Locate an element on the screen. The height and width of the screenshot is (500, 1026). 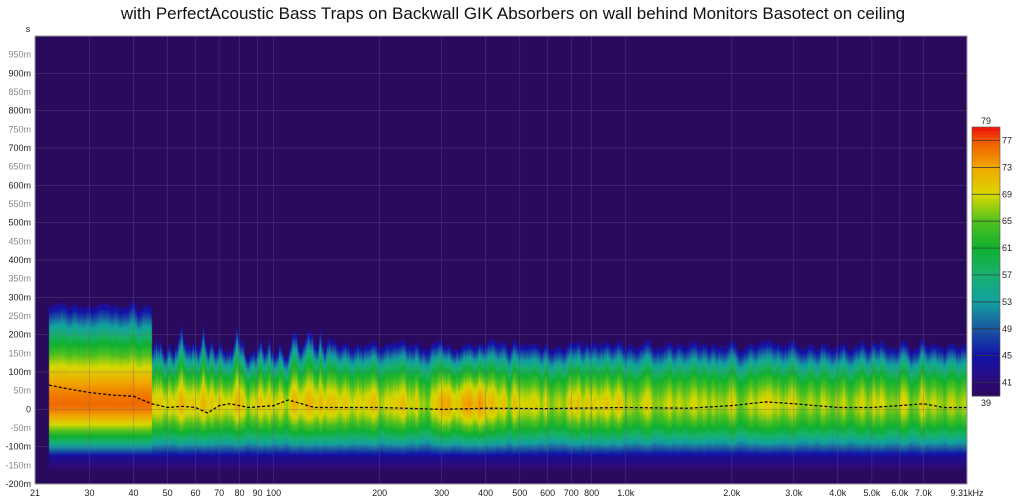
x-tick-label: 7.0k is located at coordinates (924, 493).